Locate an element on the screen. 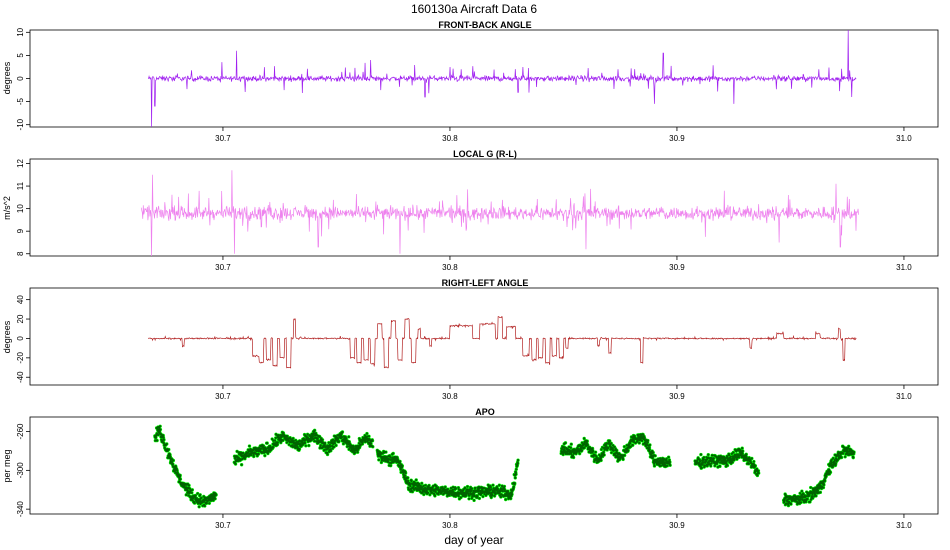  y-tick-label: 11 is located at coordinates (20, 185).